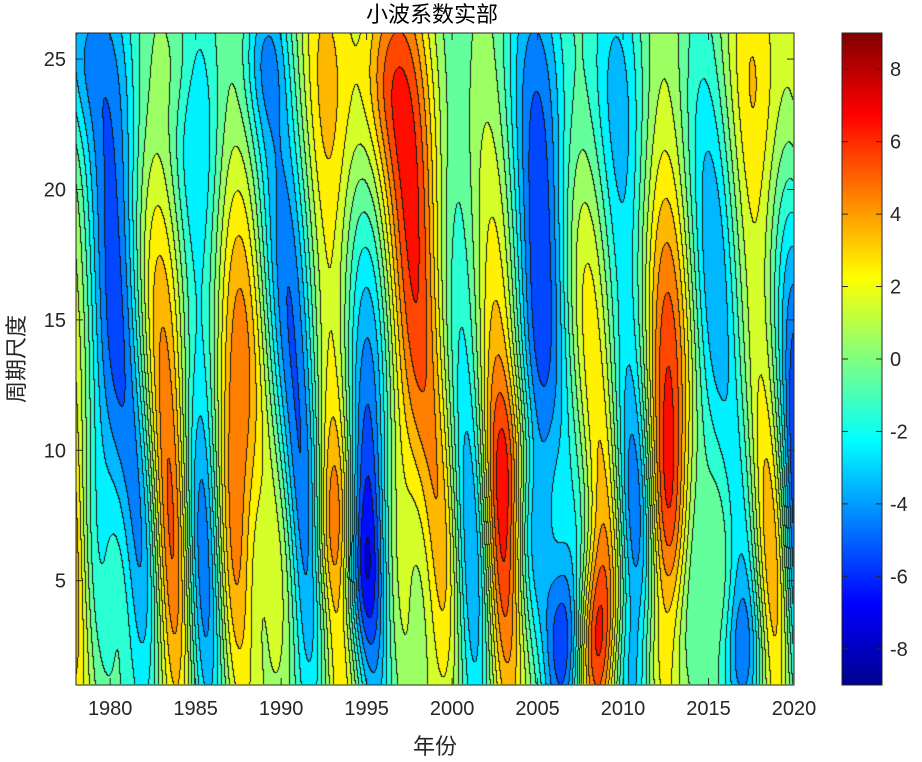  What do you see at coordinates (110, 709) in the screenshot?
I see `x-tick-label: 1980` at bounding box center [110, 709].